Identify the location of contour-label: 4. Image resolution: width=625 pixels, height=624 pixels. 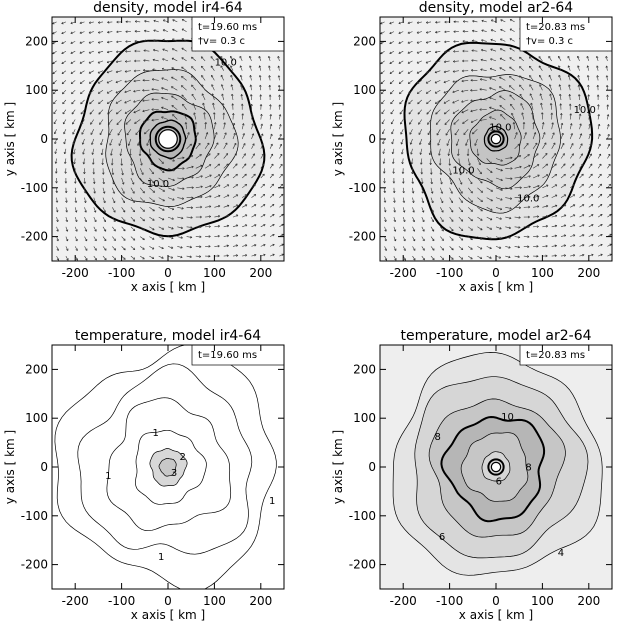
(561, 553).